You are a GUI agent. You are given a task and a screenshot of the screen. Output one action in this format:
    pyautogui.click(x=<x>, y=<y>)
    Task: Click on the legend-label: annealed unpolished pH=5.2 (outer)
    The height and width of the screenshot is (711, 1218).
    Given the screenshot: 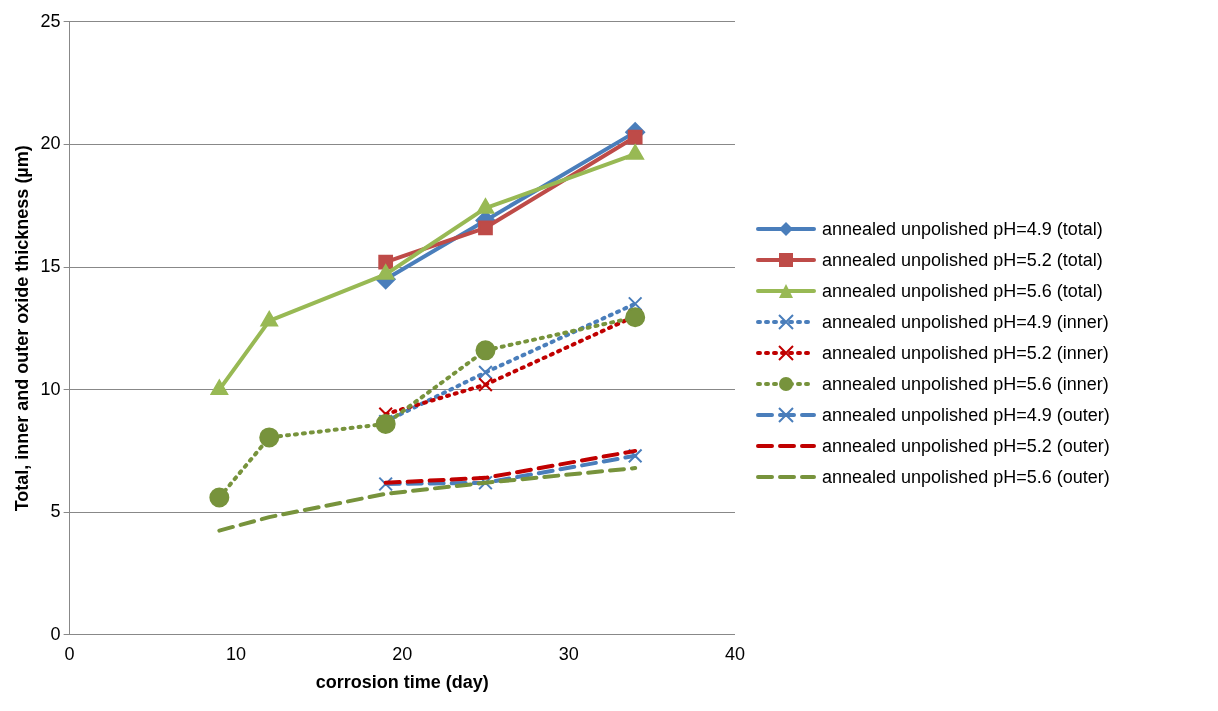 What is the action you would take?
    pyautogui.click(x=966, y=446)
    